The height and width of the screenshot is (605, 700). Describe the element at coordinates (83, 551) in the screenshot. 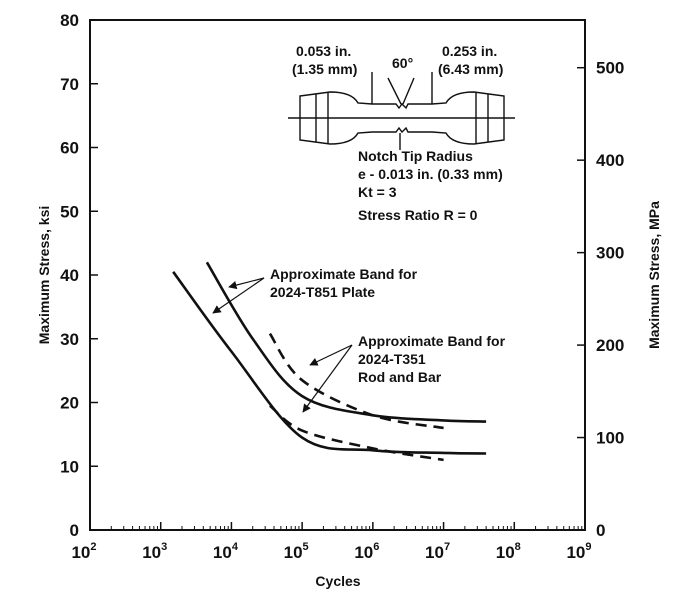

I see `x-tick-label: 10²` at that location.